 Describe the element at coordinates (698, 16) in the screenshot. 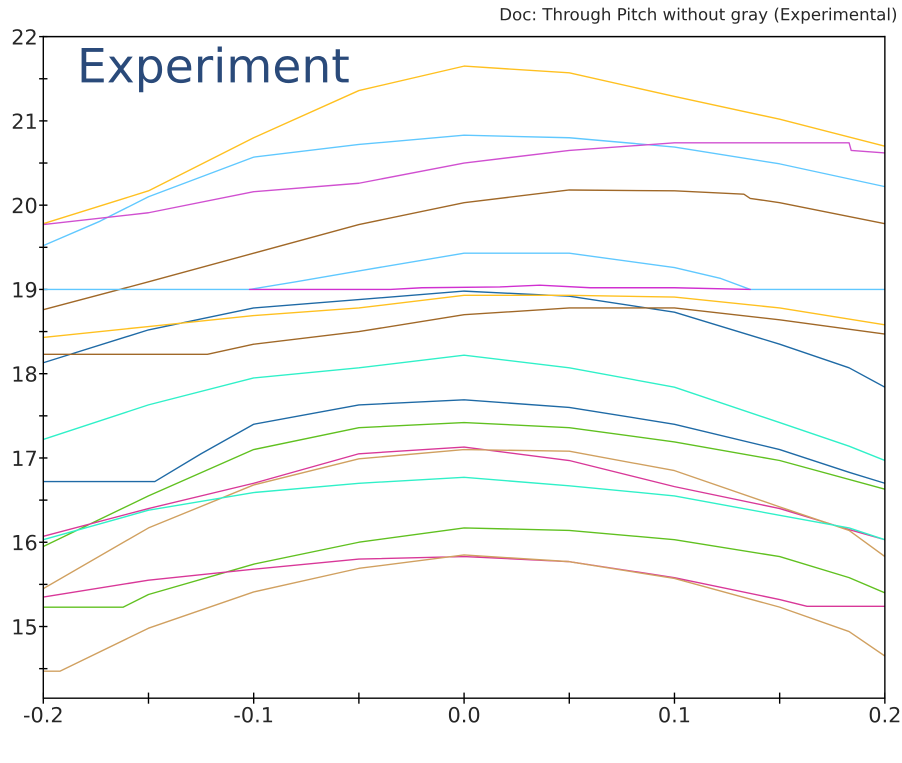

I see `chart-title: Doc: Through Pitch without gray (Experimental)` at that location.